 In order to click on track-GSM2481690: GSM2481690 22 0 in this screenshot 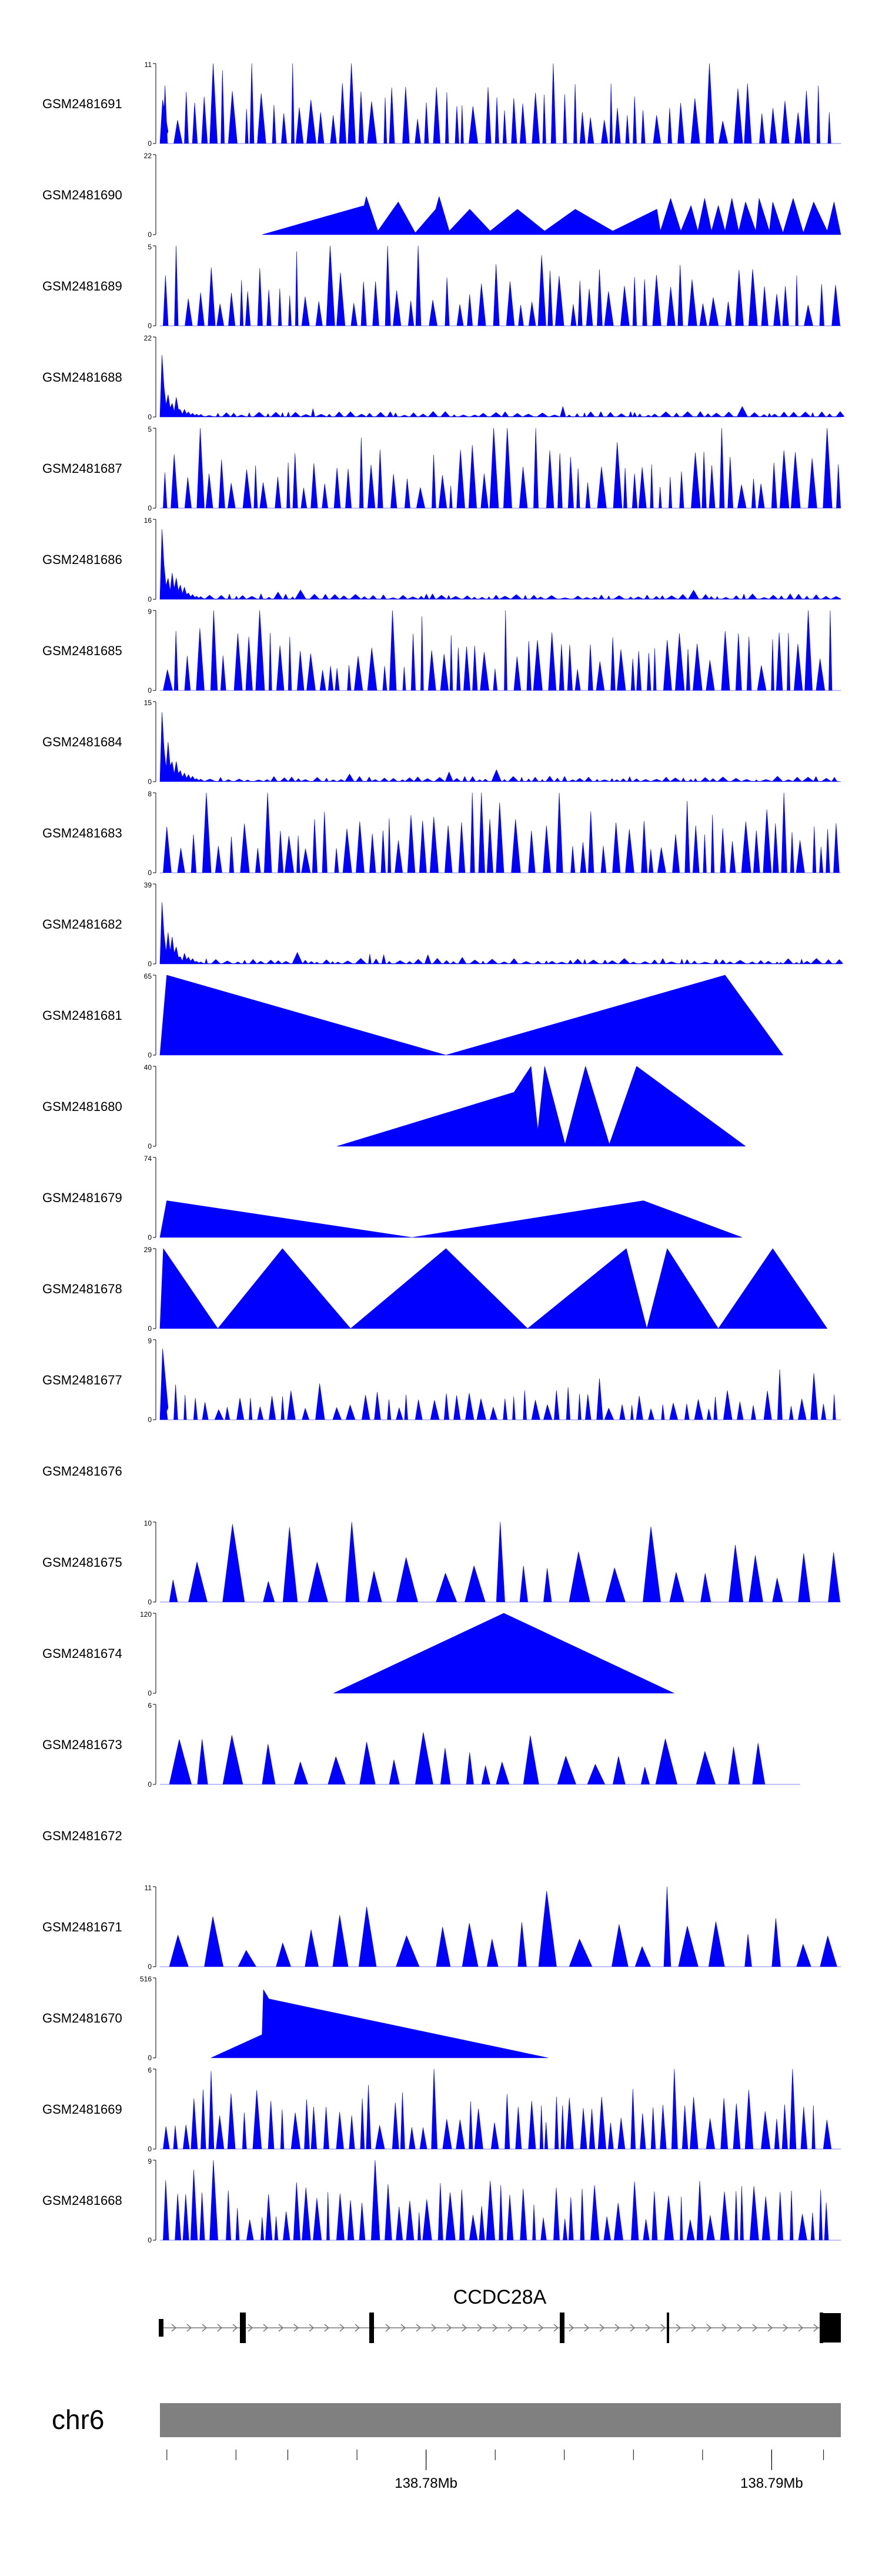, I will do `click(441, 195)`.